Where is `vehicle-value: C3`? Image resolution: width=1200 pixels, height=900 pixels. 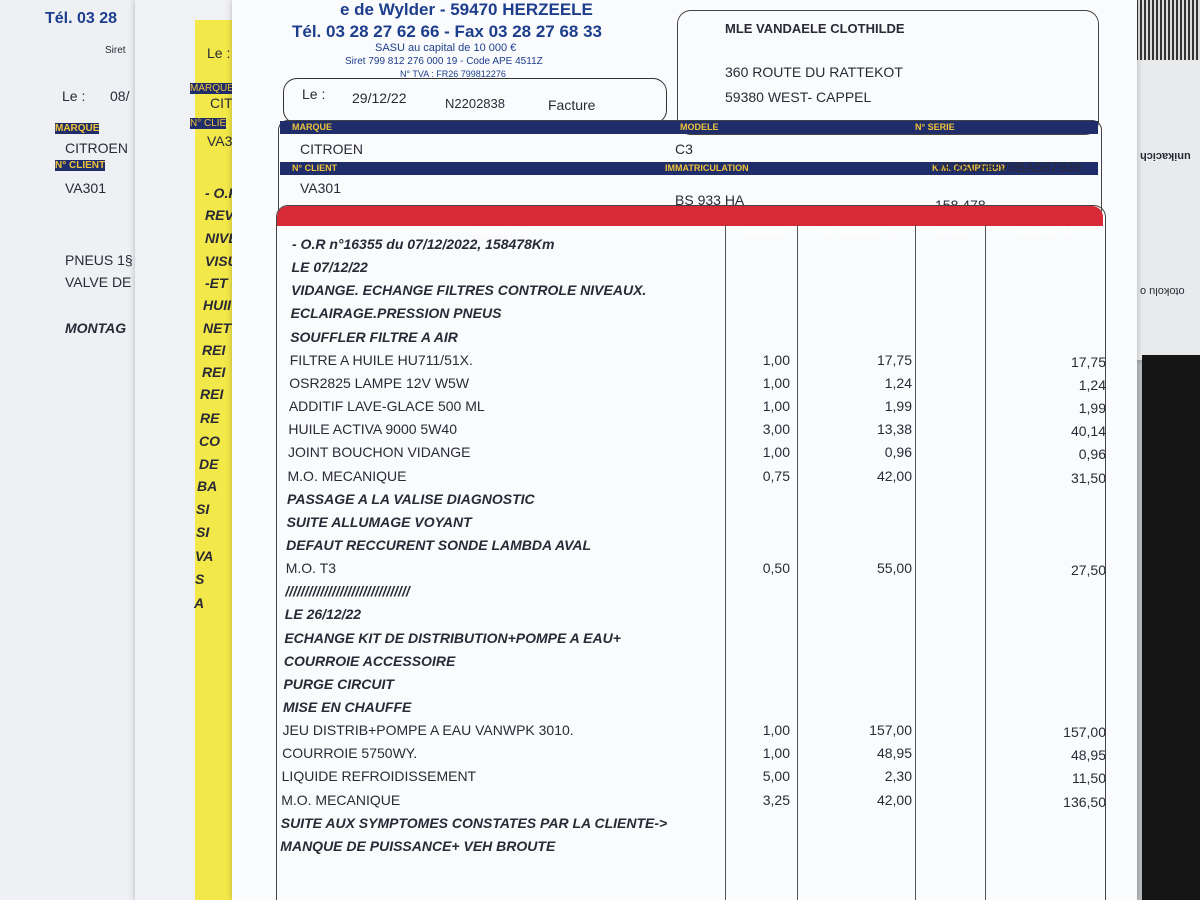
vehicle-value: C3 is located at coordinates (684, 149).